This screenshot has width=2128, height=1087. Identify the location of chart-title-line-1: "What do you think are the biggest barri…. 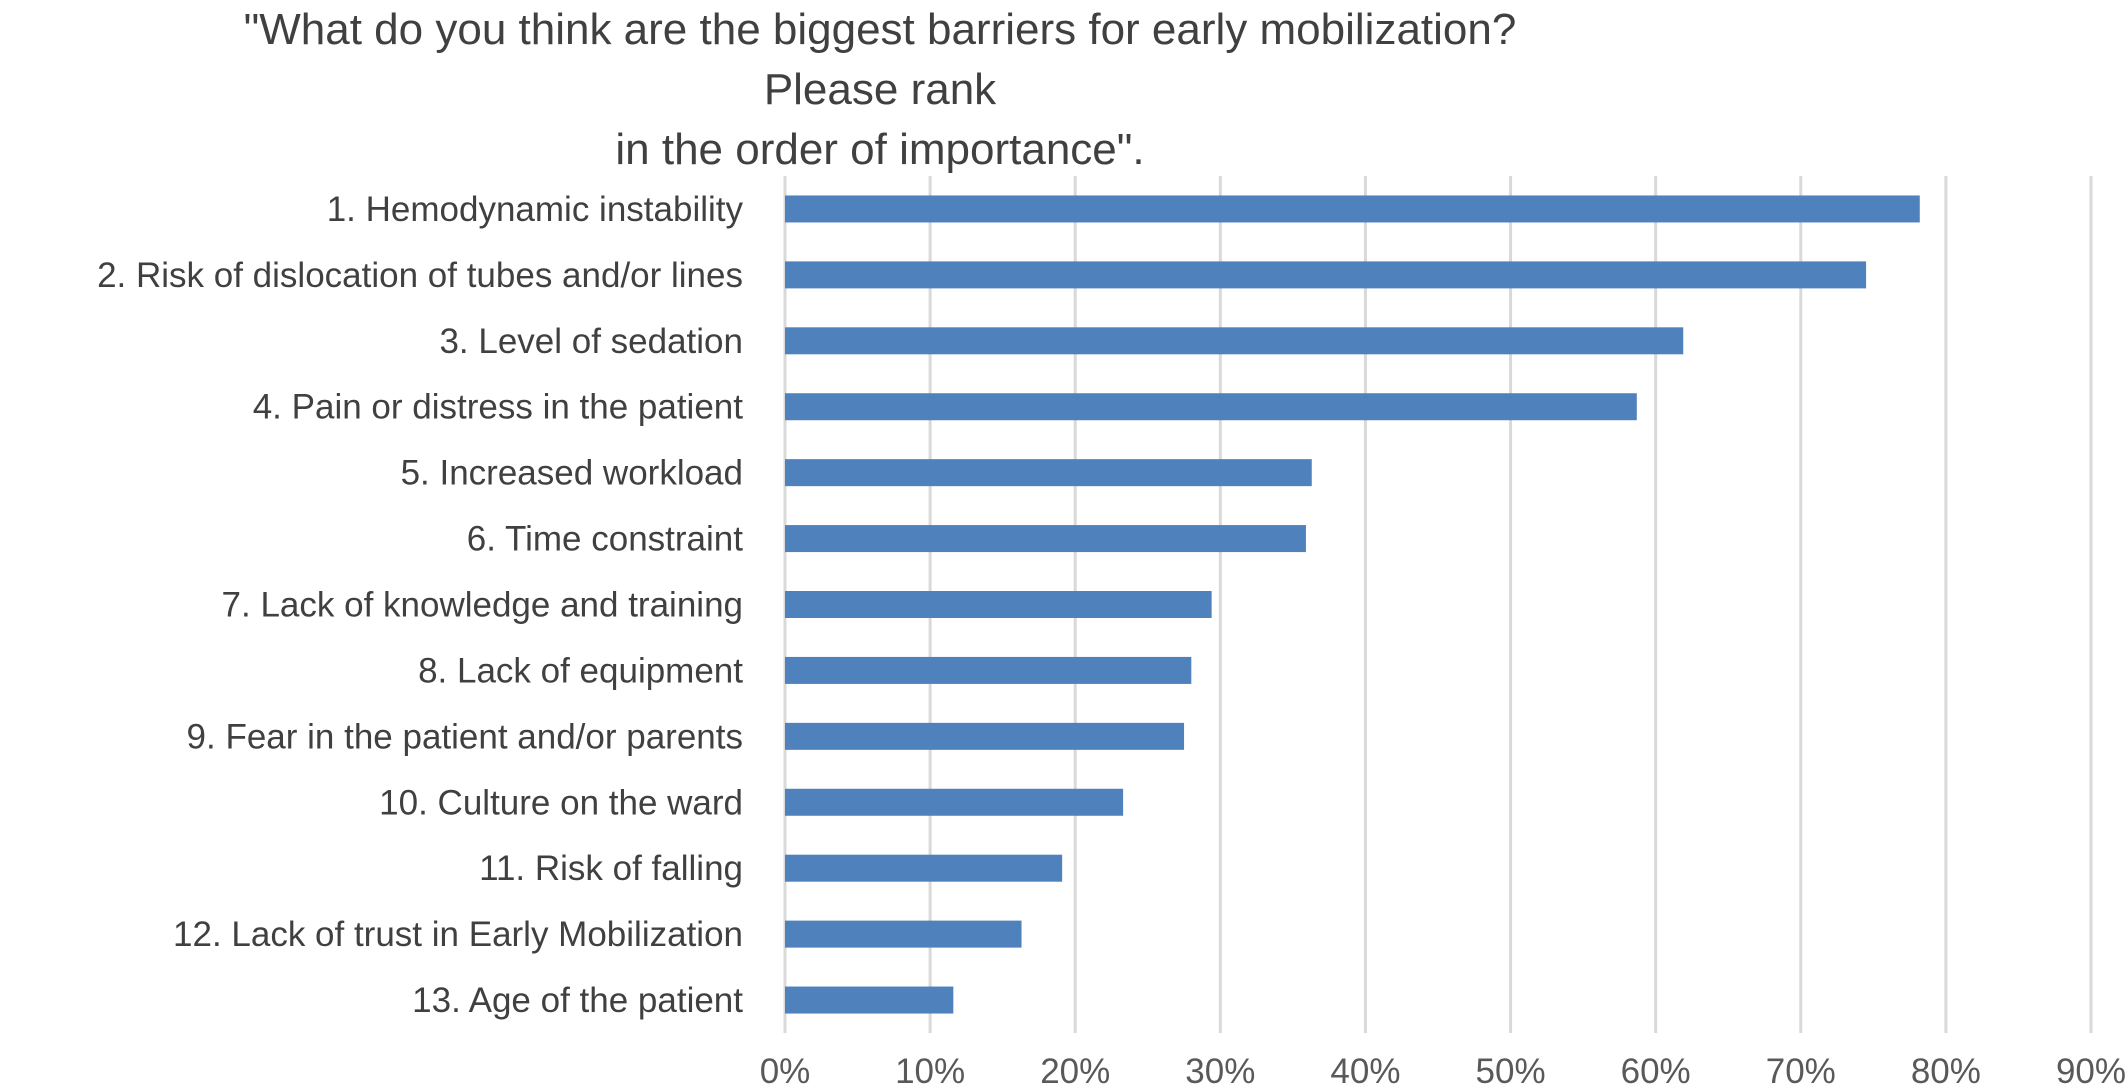
(880, 59).